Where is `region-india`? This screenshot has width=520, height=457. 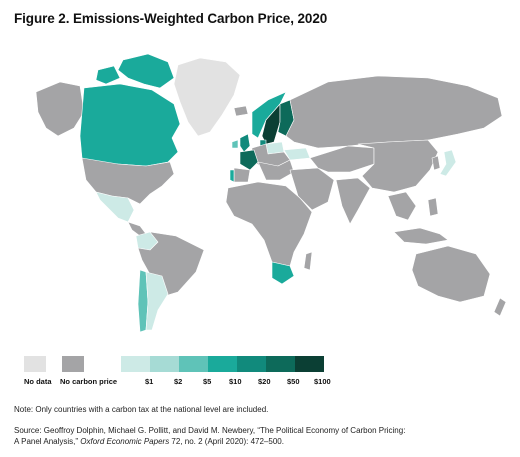 region-india is located at coordinates (353, 201).